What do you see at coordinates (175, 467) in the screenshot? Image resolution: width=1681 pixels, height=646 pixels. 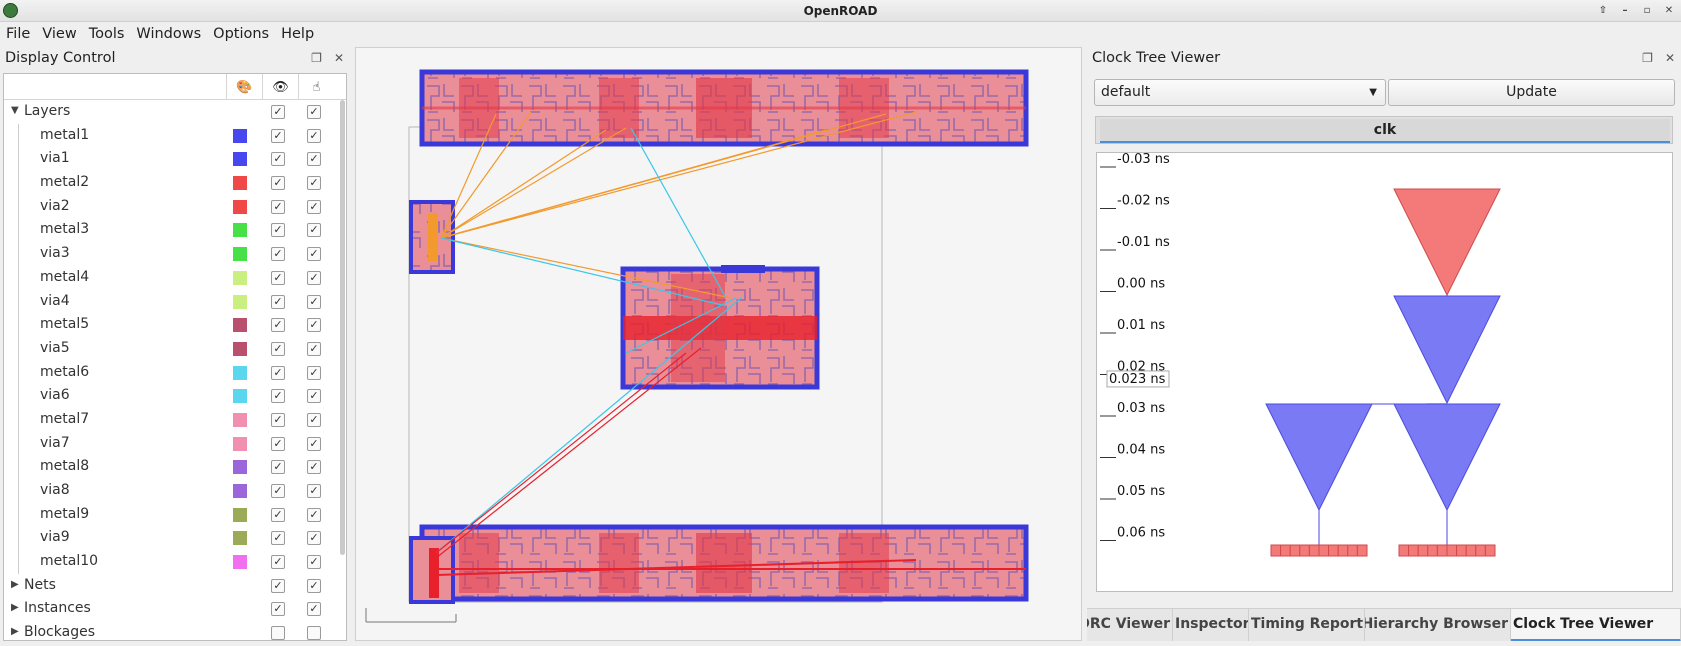 I see `layer-row: metal8 ✓ ✓` at bounding box center [175, 467].